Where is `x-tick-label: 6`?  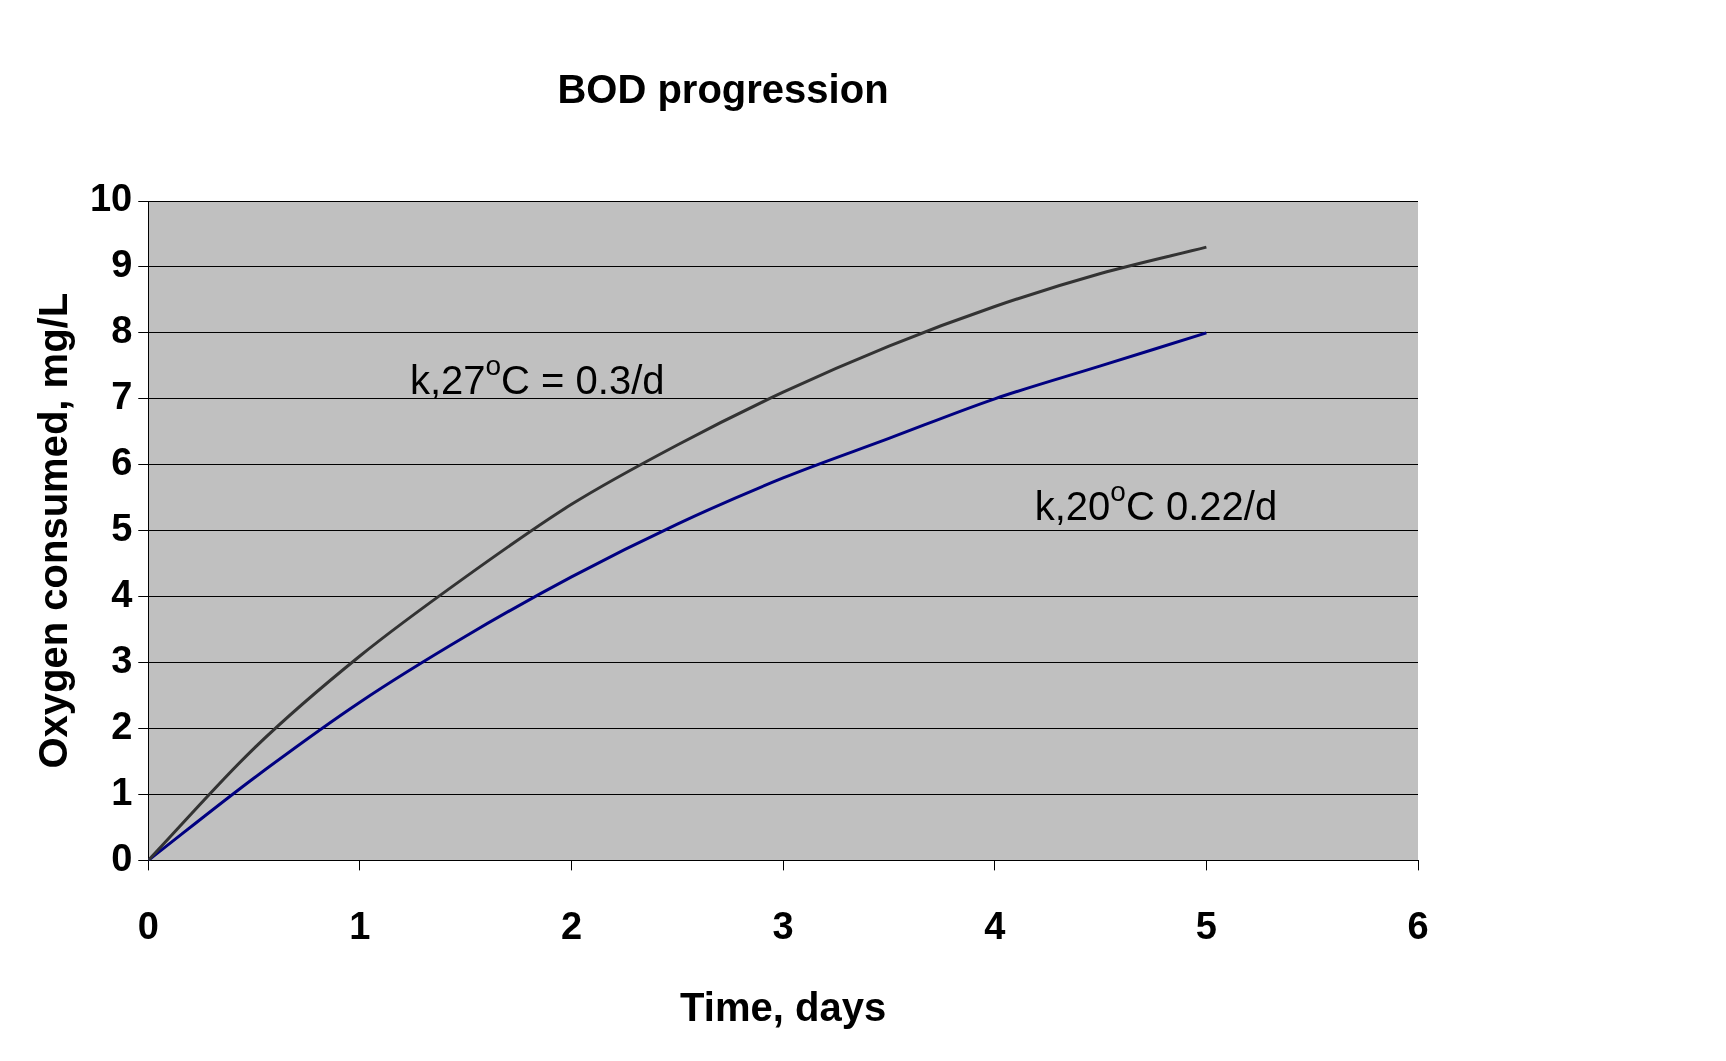 x-tick-label: 6 is located at coordinates (1418, 925).